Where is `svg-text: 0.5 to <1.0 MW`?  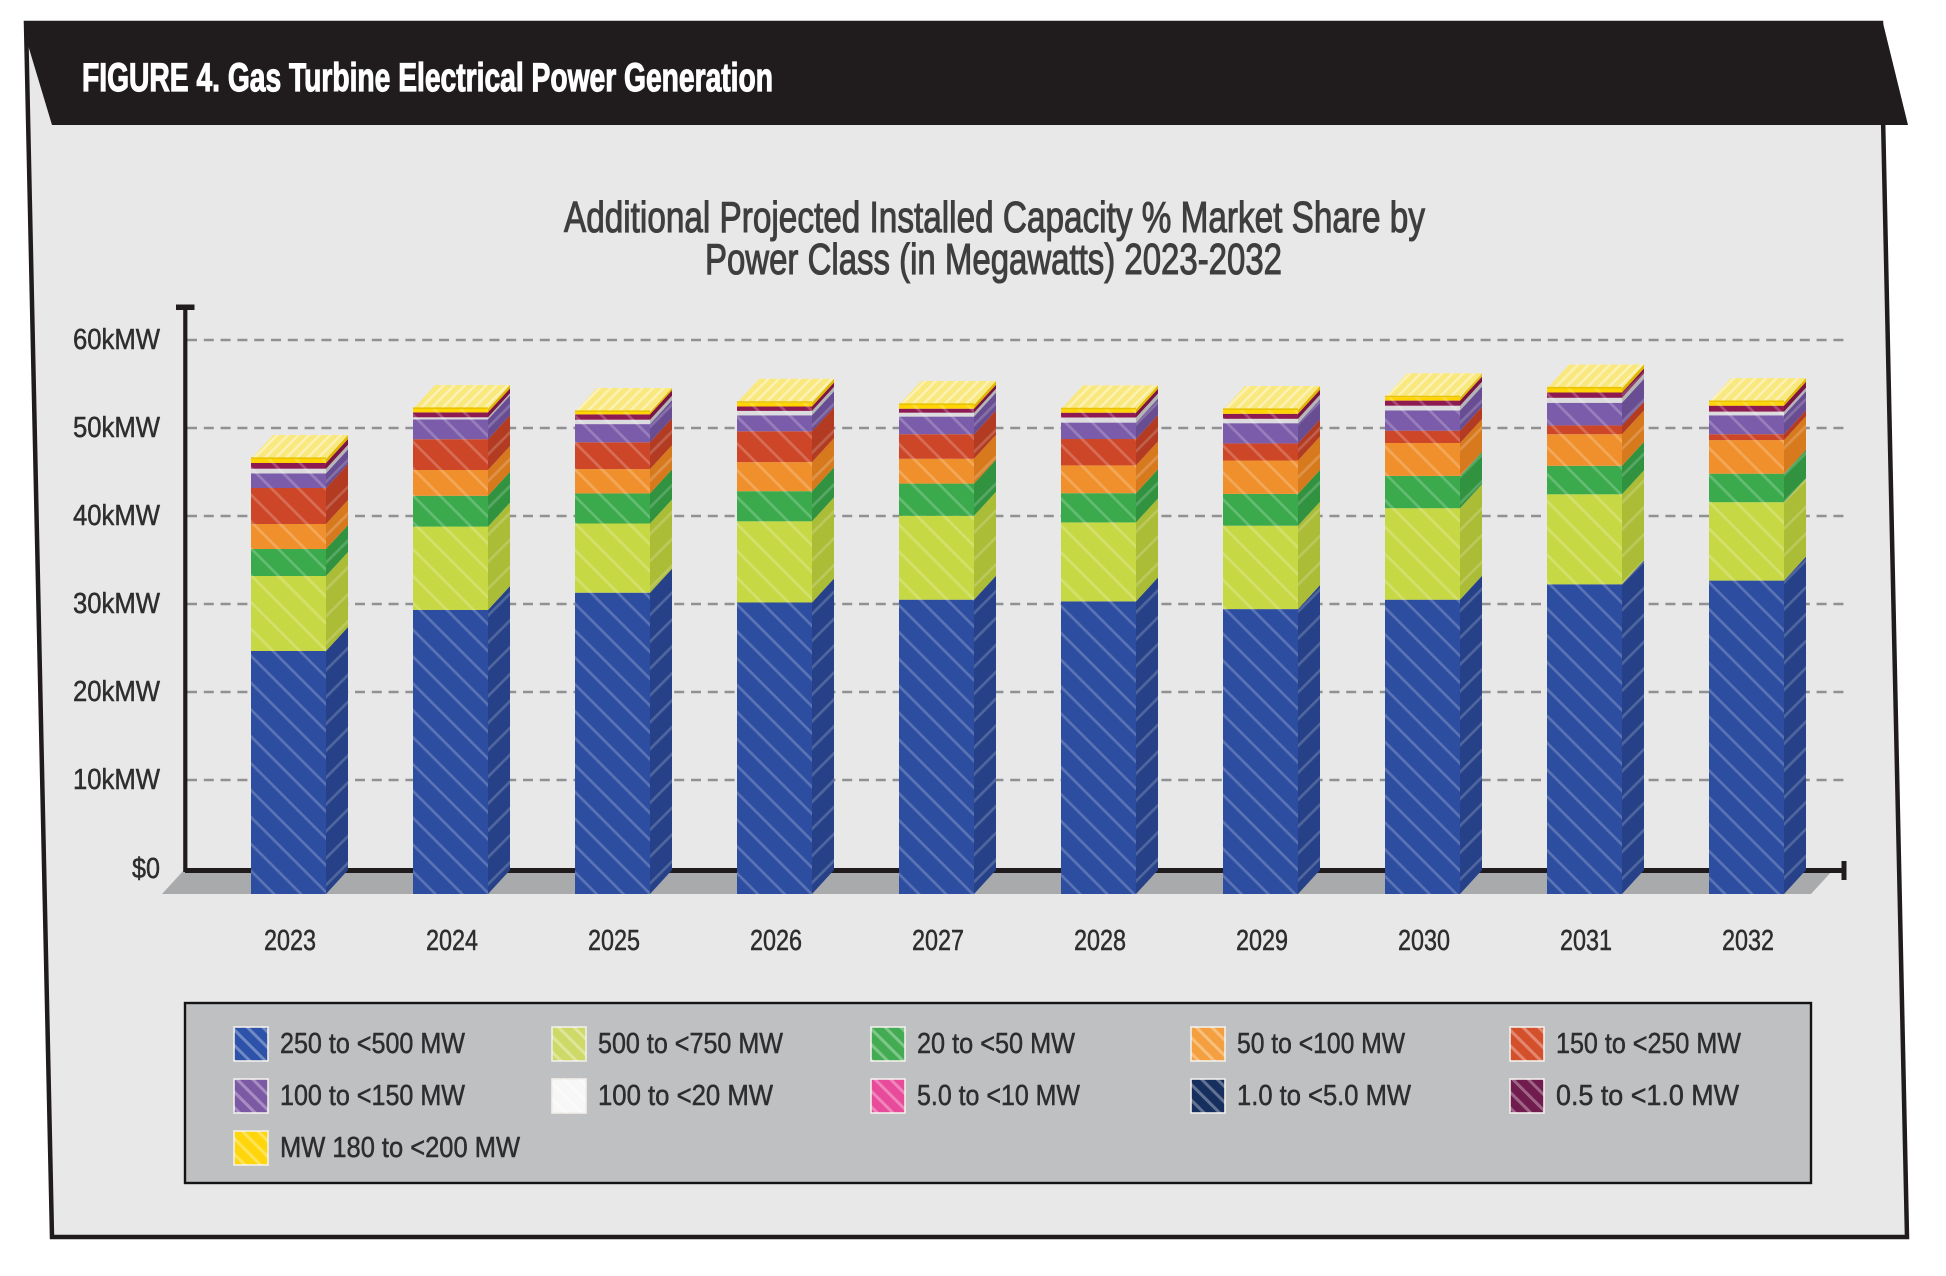 svg-text: 0.5 to <1.0 MW is located at coordinates (1647, 1096).